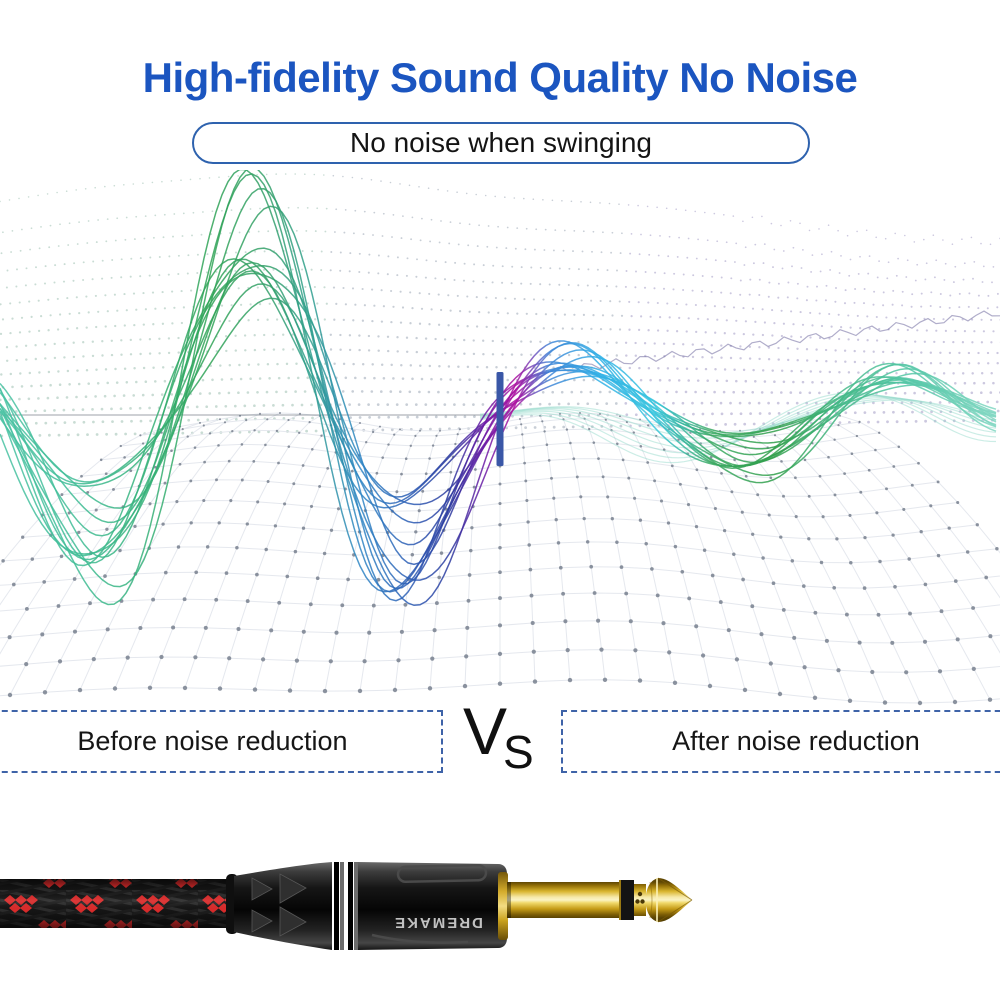 This screenshot has width=1000, height=1000. I want to click on grip-notches, so click(279, 905).